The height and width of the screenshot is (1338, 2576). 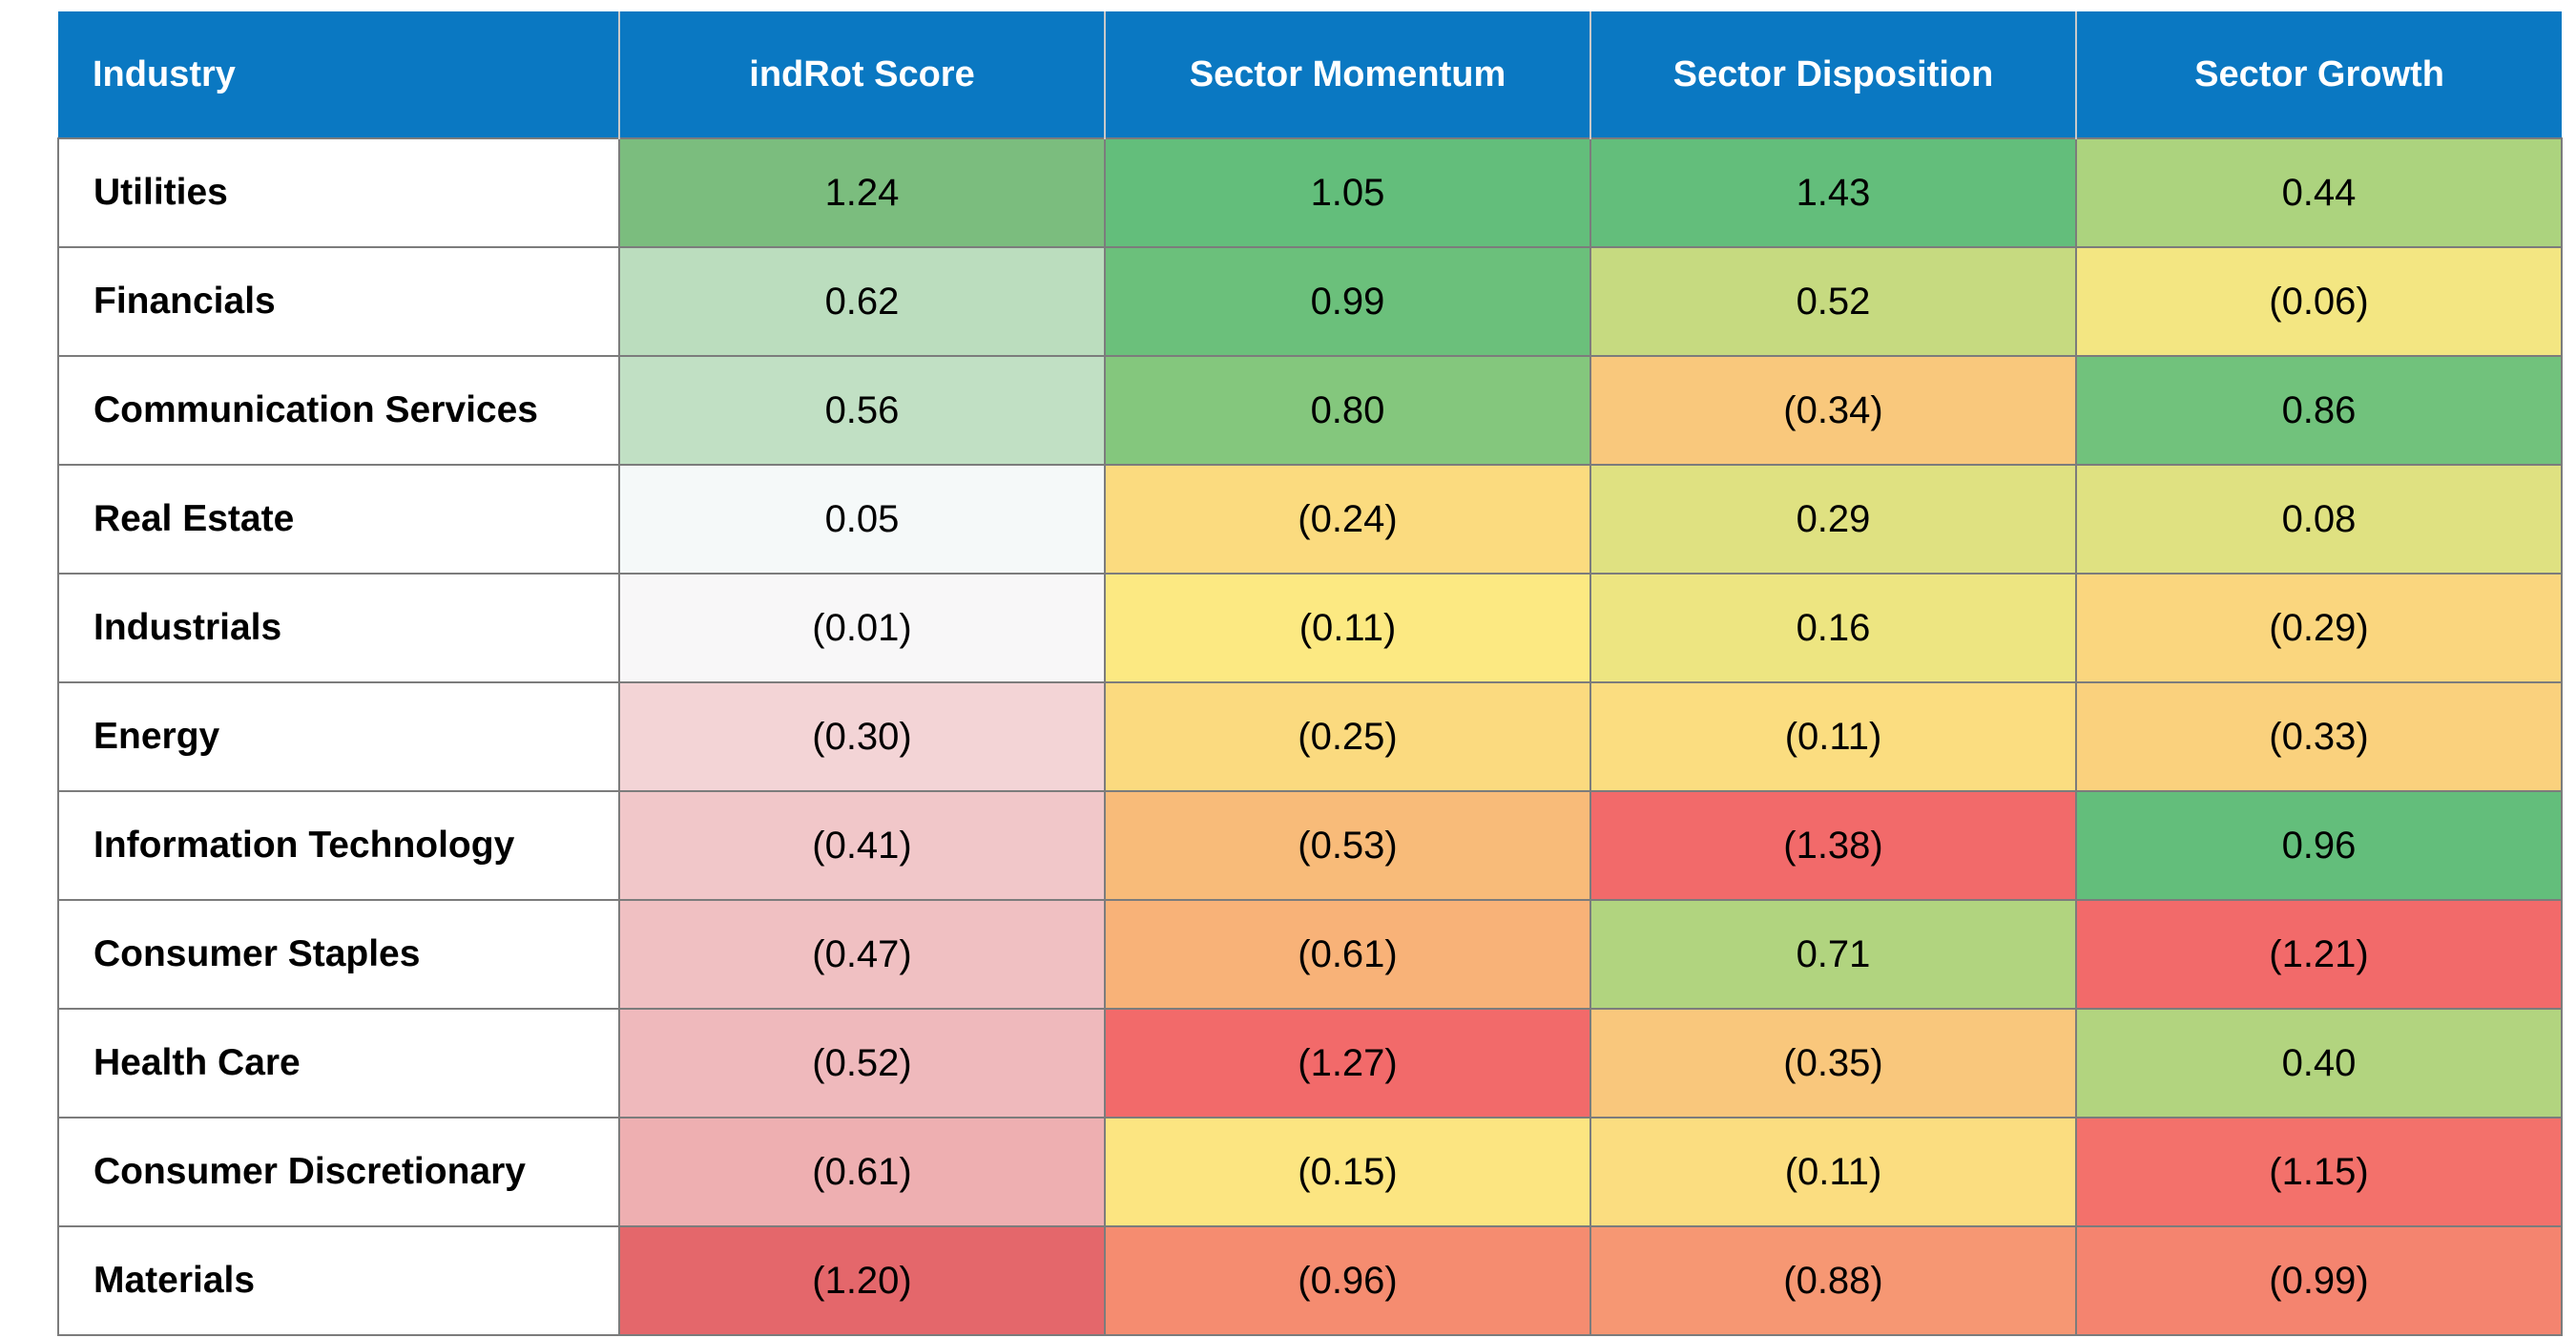 What do you see at coordinates (338, 736) in the screenshot?
I see `industry-label: Energy` at bounding box center [338, 736].